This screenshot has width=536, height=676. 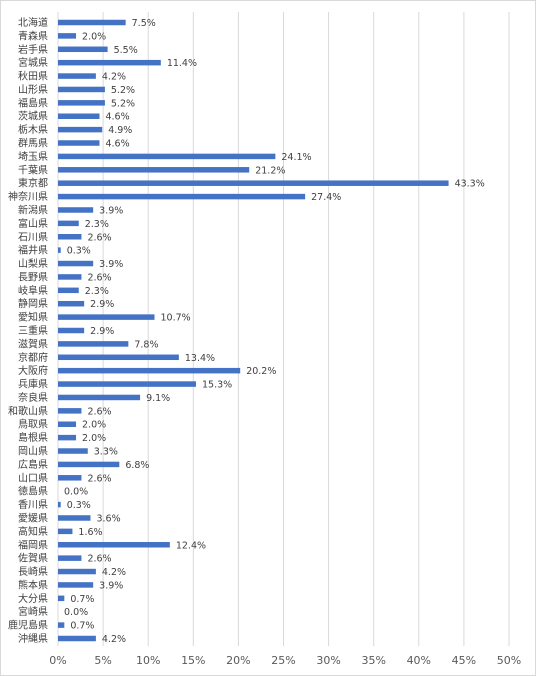 What do you see at coordinates (33, 491) in the screenshot?
I see `category-label: 徳島県` at bounding box center [33, 491].